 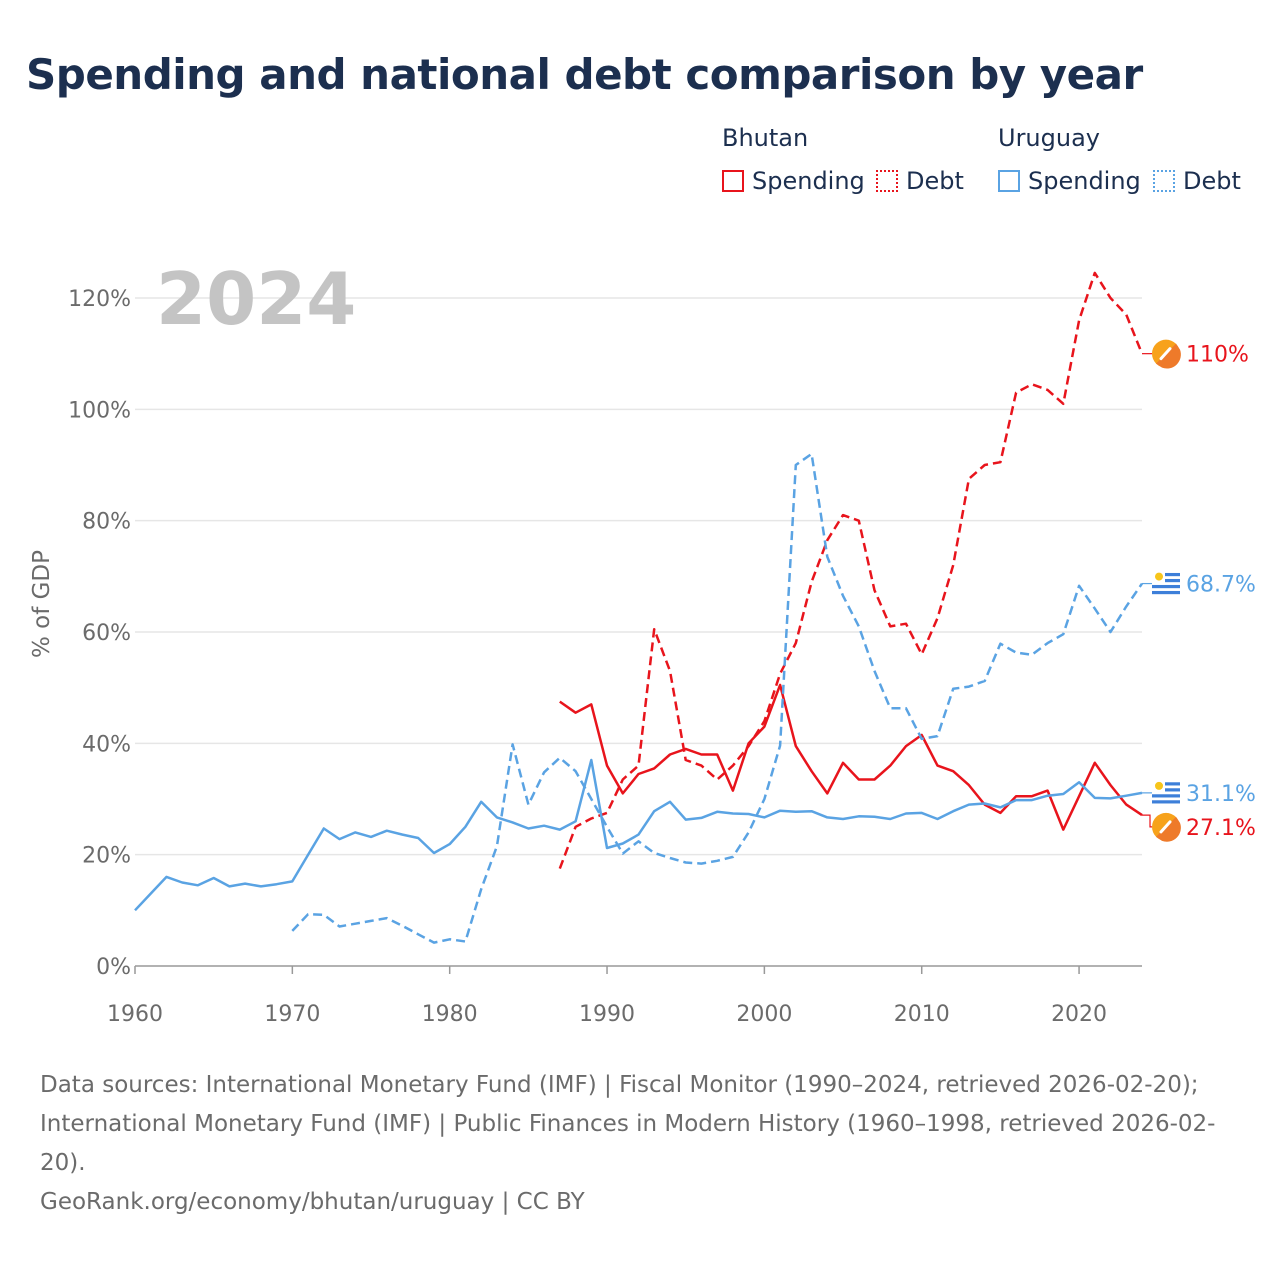 What do you see at coordinates (113, 967) in the screenshot?
I see `y-tick-label: 0%` at bounding box center [113, 967].